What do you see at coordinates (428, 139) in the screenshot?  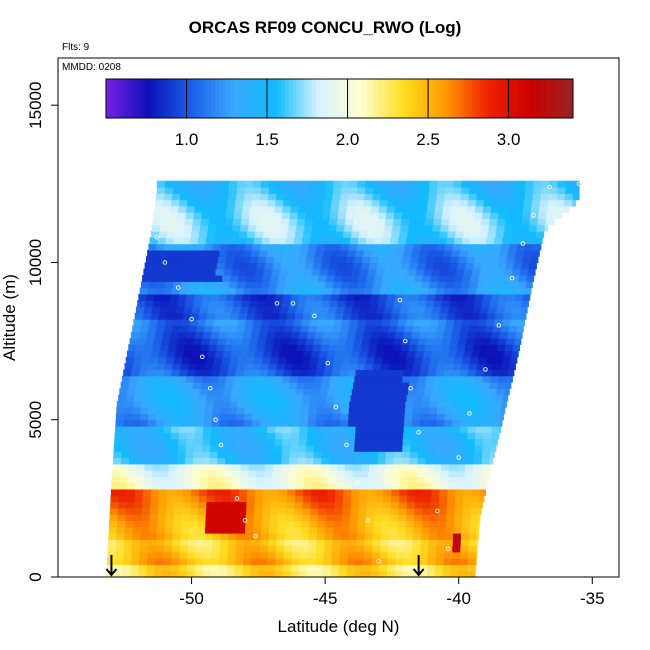 I see `colorbar-tick-label: 2.5` at bounding box center [428, 139].